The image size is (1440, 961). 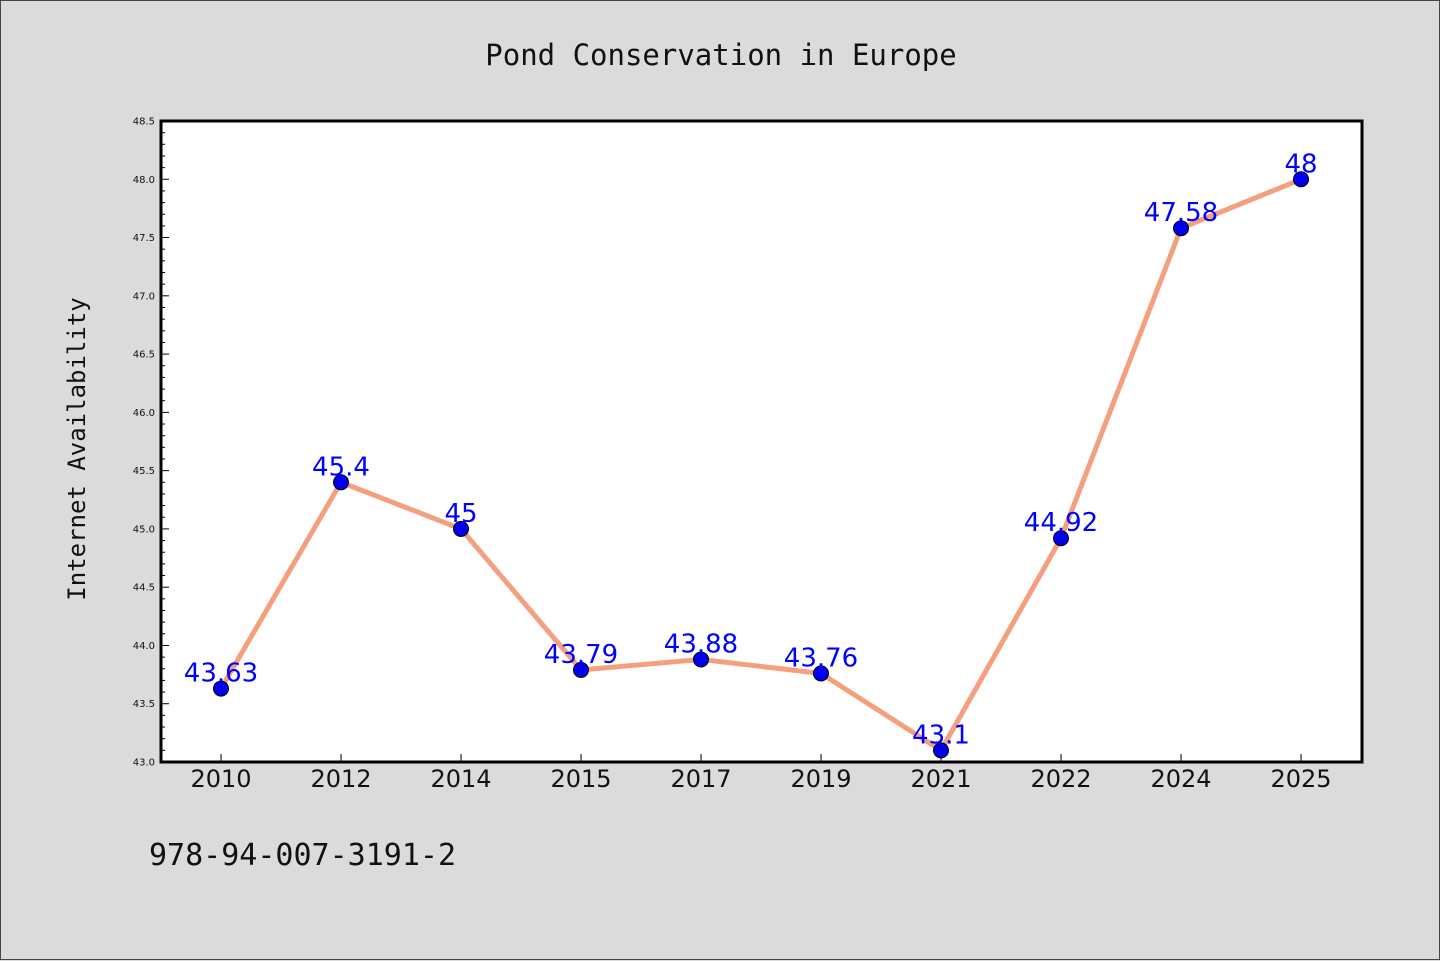 I want to click on x-tick-label: 2021, so click(x=940, y=779).